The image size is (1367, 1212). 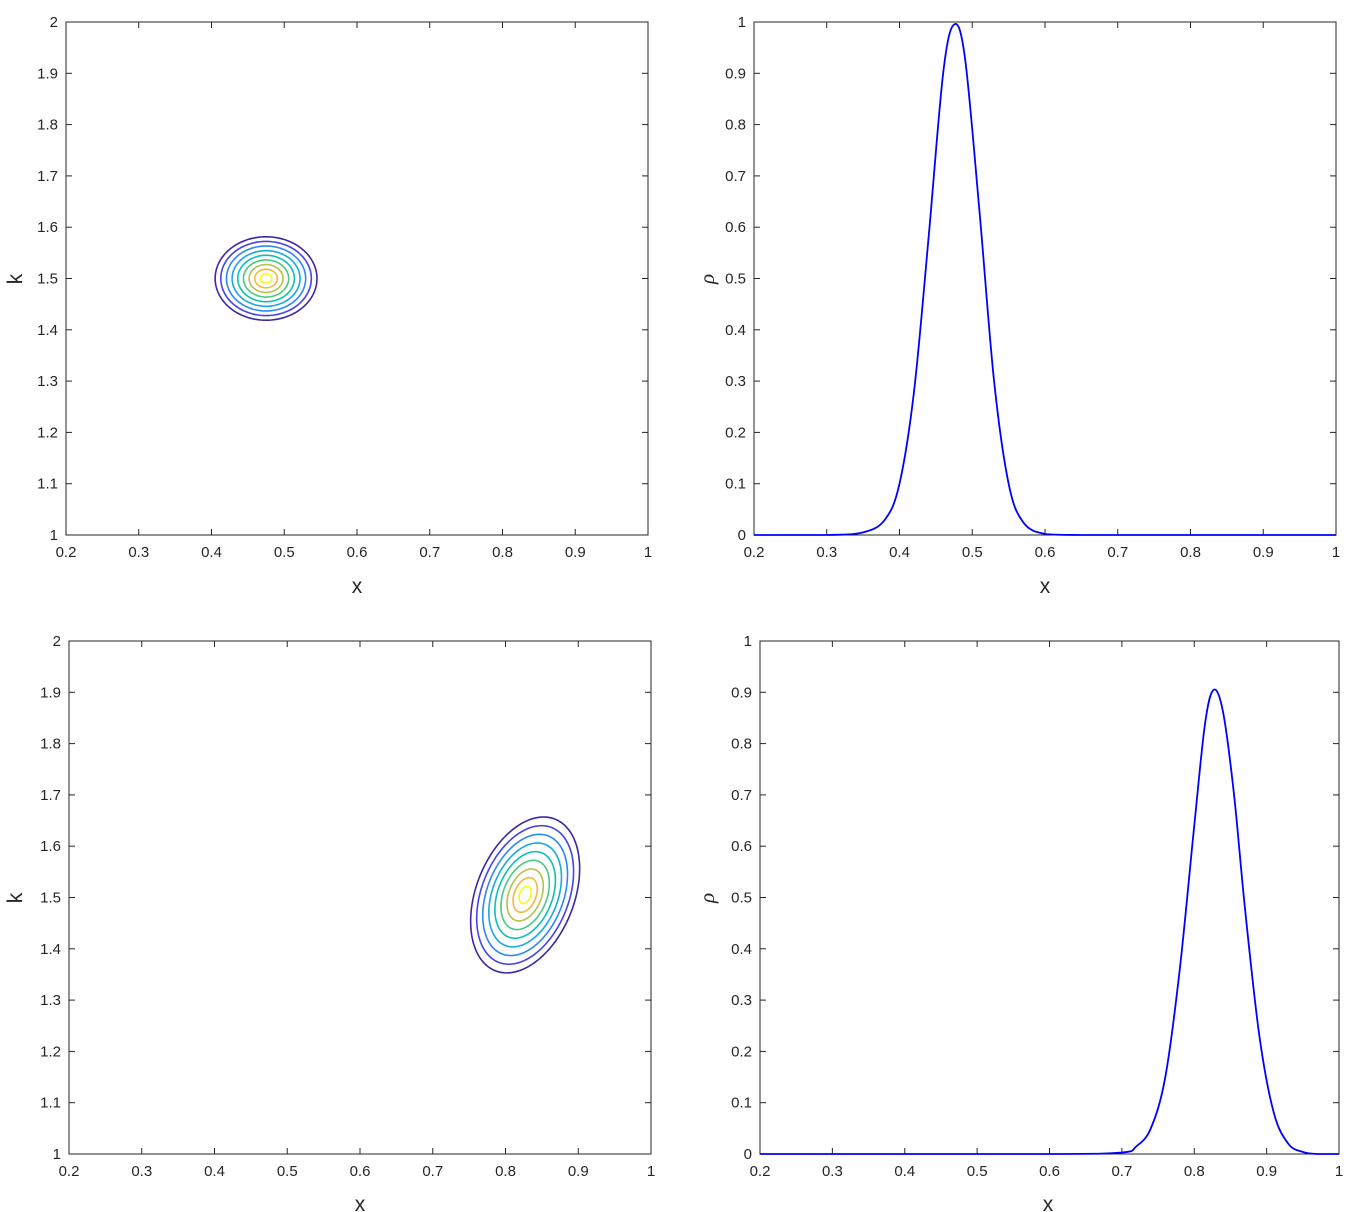 What do you see at coordinates (50, 846) in the screenshot?
I see `y-tick-label: 1.6` at bounding box center [50, 846].